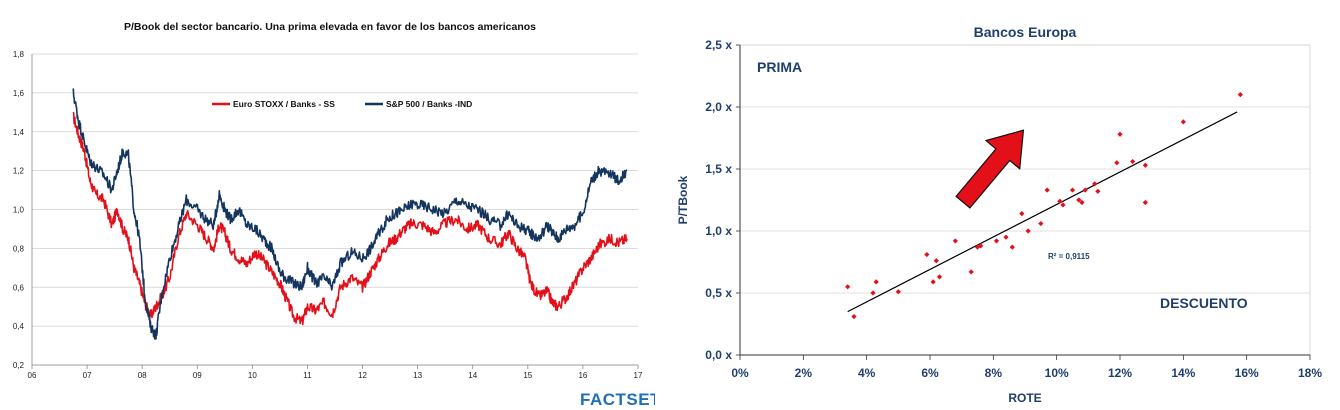 This screenshot has height=410, width=1340. Describe the element at coordinates (19, 54) in the screenshot. I see `y-tick-label: 1,8` at that location.